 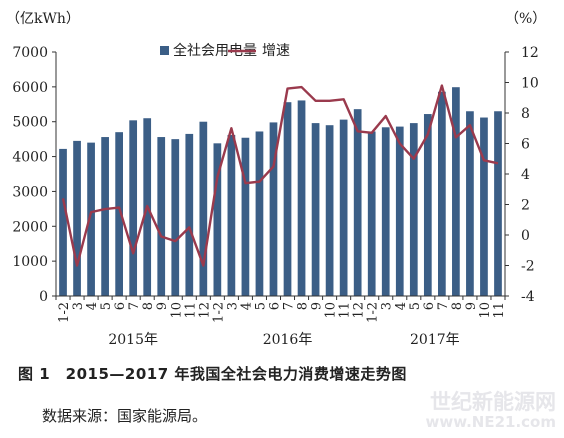 What do you see at coordinates (443, 306) in the screenshot?
I see `x-tick-label-27: 7` at bounding box center [443, 306].